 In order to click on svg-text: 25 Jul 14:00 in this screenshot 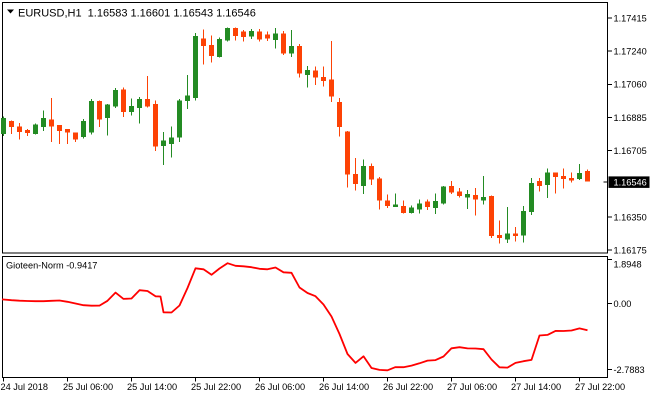, I will do `click(152, 387)`.